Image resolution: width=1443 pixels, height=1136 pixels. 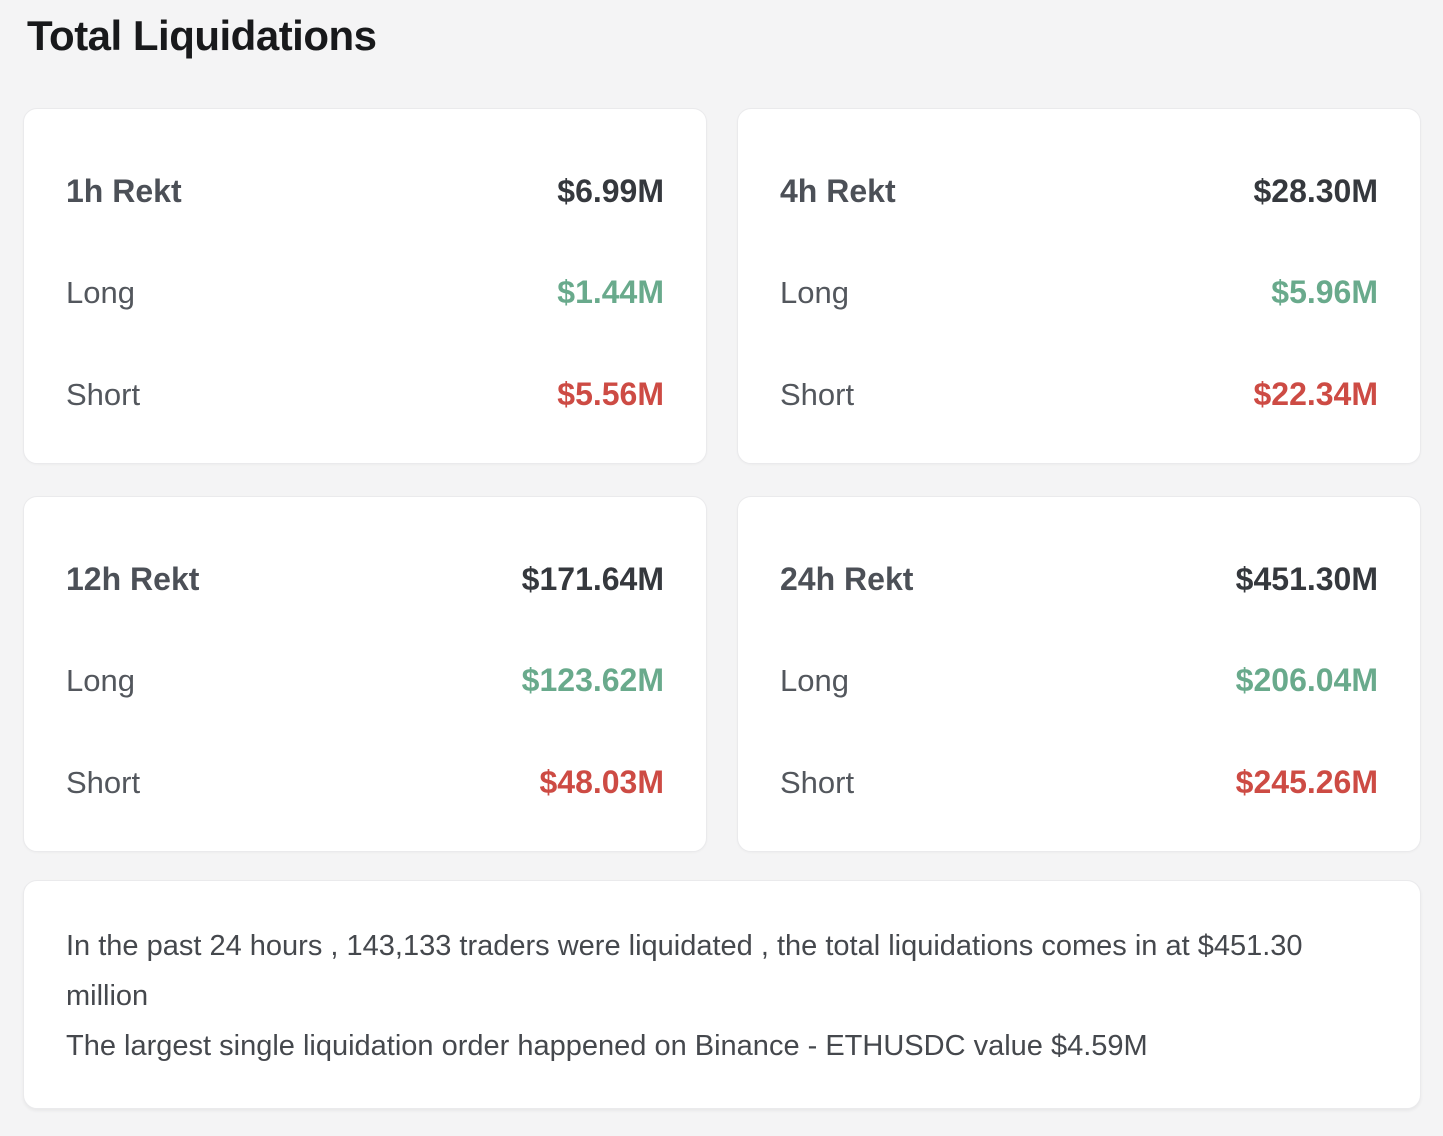 I want to click on long-row: Long $123.62M, so click(x=365, y=680).